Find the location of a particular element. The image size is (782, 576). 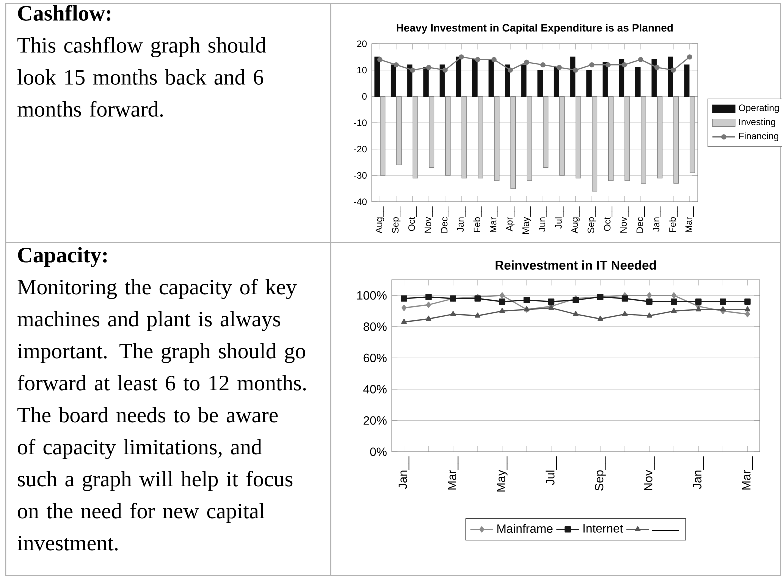

x-tick-label: Apr__ is located at coordinates (510, 219).